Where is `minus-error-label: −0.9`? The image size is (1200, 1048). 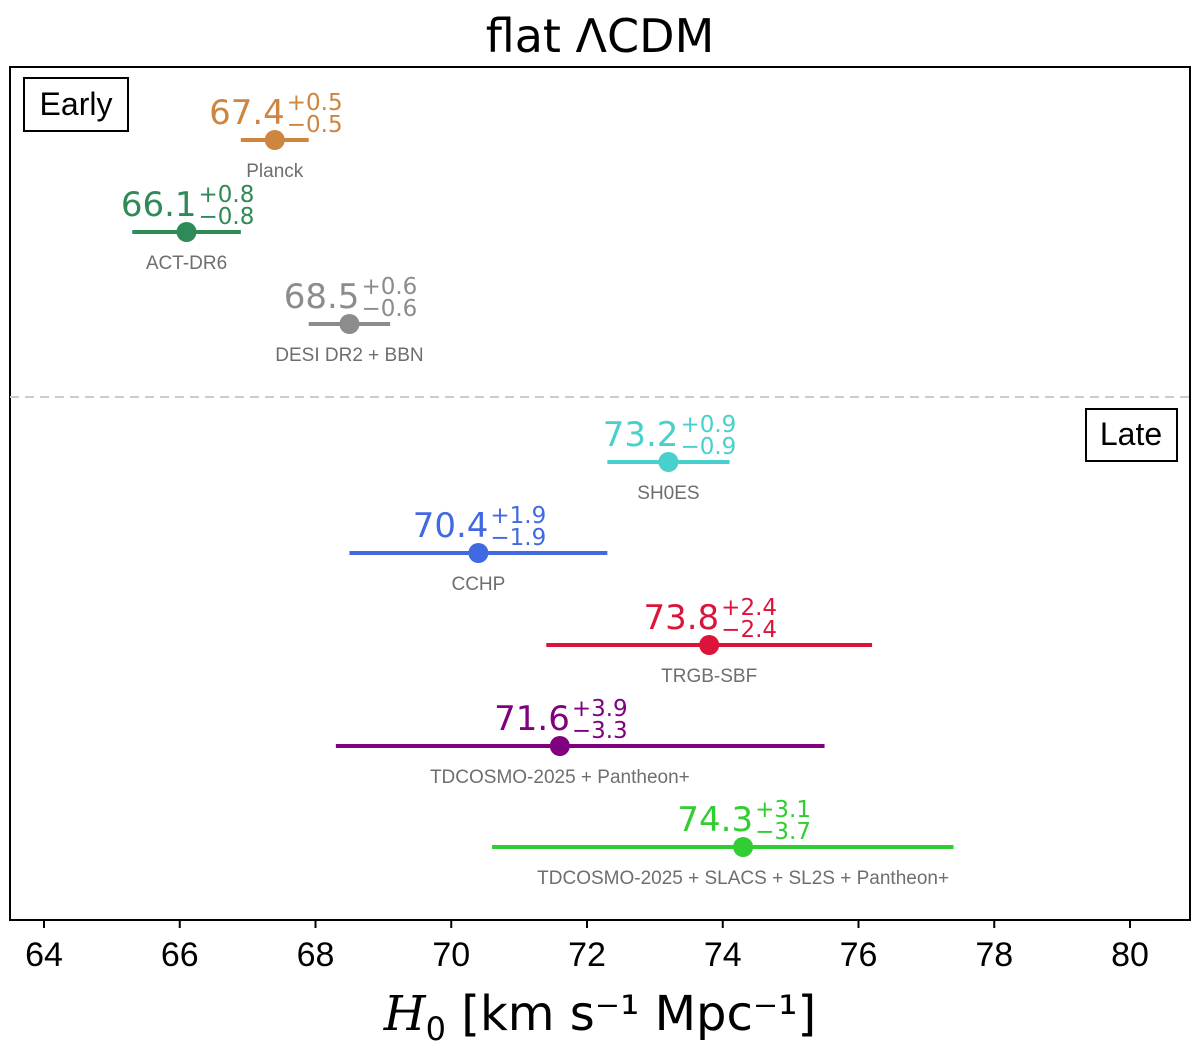
minus-error-label: −0.9 is located at coordinates (708, 447).